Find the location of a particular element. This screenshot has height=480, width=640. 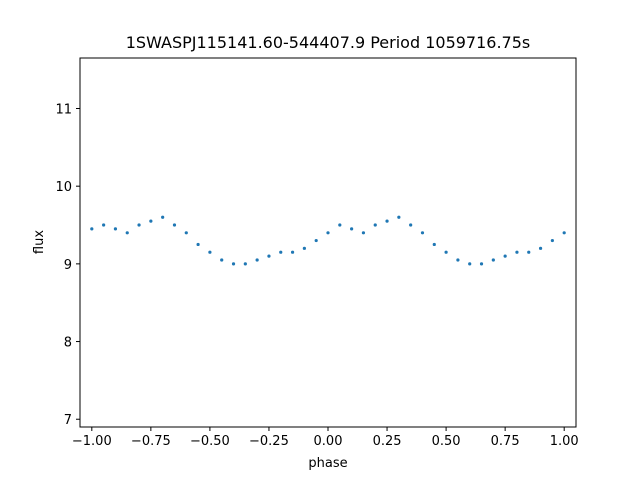

x-tick-label: −1.00 is located at coordinates (92, 441).